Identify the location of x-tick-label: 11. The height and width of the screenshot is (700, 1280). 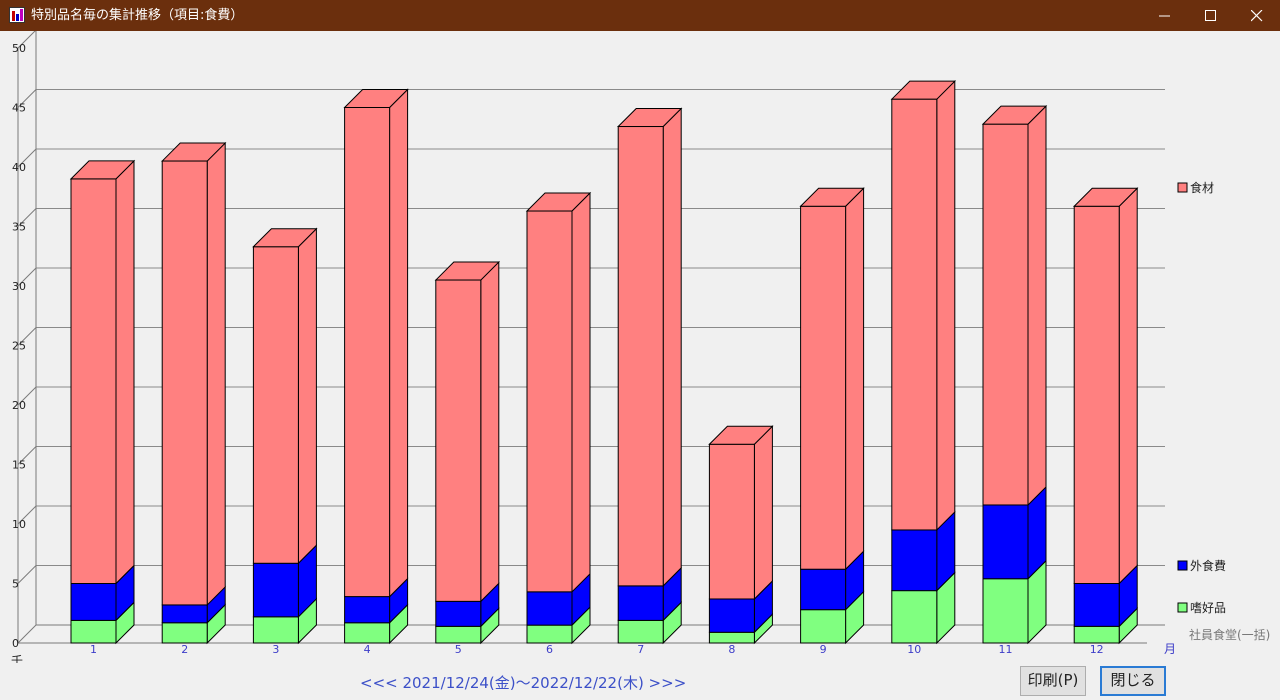
(1006, 649).